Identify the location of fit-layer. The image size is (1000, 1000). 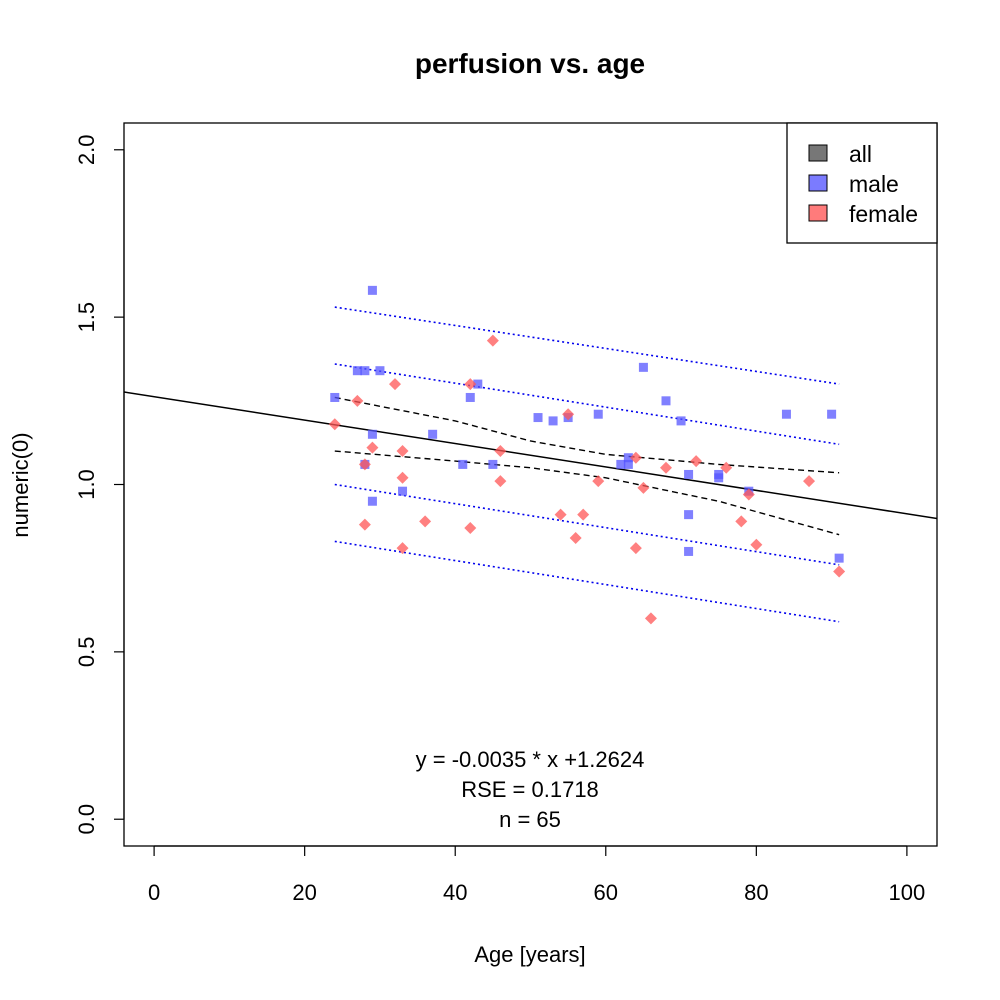
(530, 463).